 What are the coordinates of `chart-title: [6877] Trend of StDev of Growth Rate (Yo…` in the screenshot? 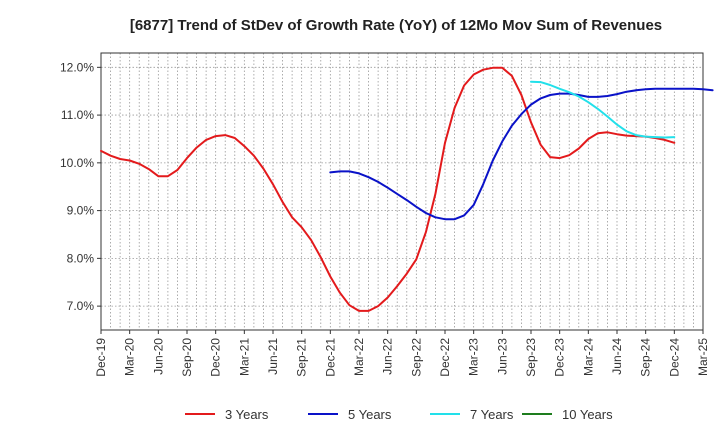 It's located at (396, 25).